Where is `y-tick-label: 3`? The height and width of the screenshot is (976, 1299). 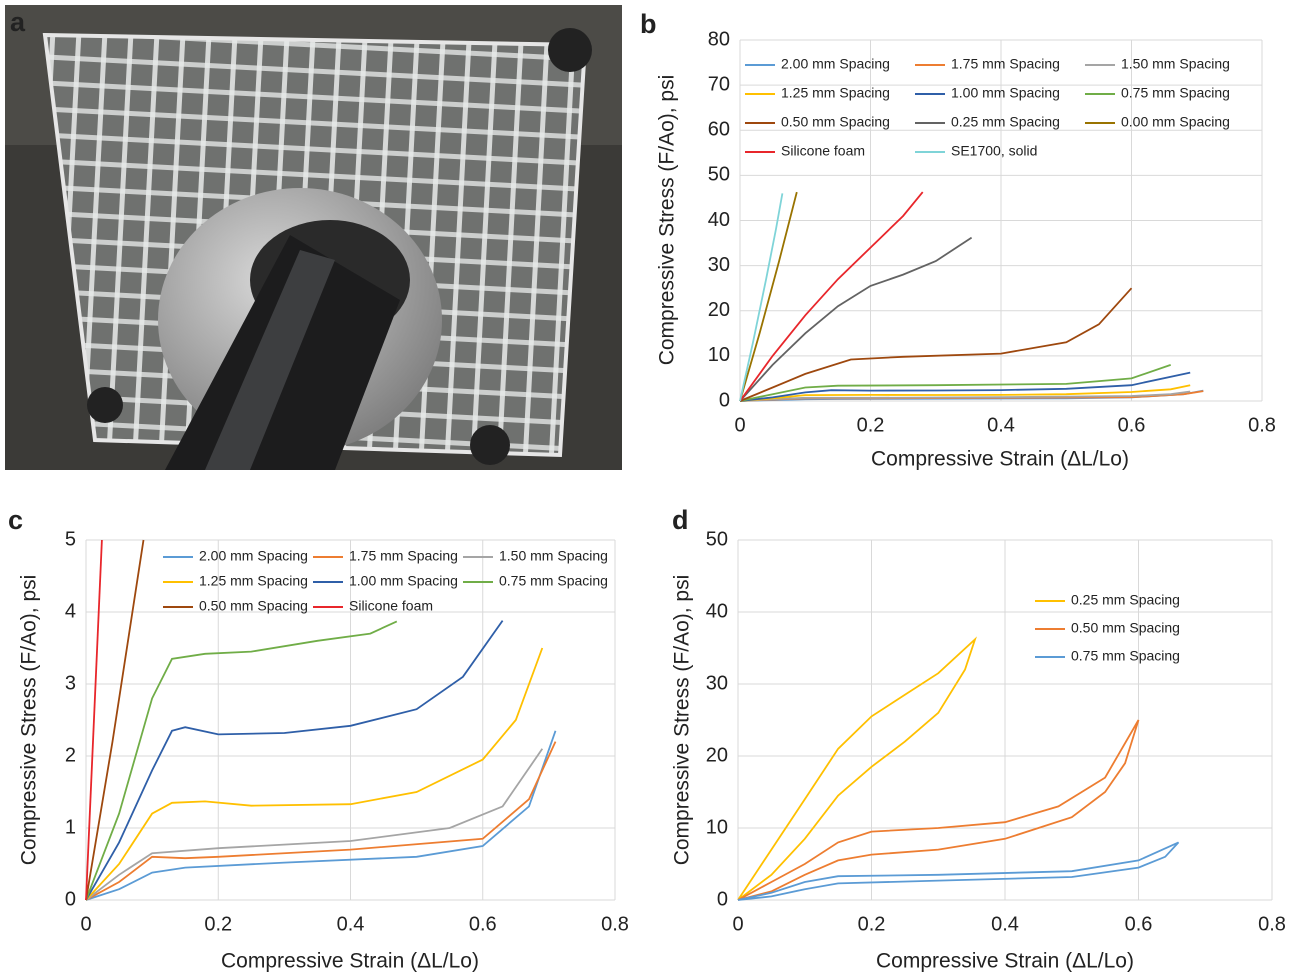 y-tick-label: 3 is located at coordinates (70, 683).